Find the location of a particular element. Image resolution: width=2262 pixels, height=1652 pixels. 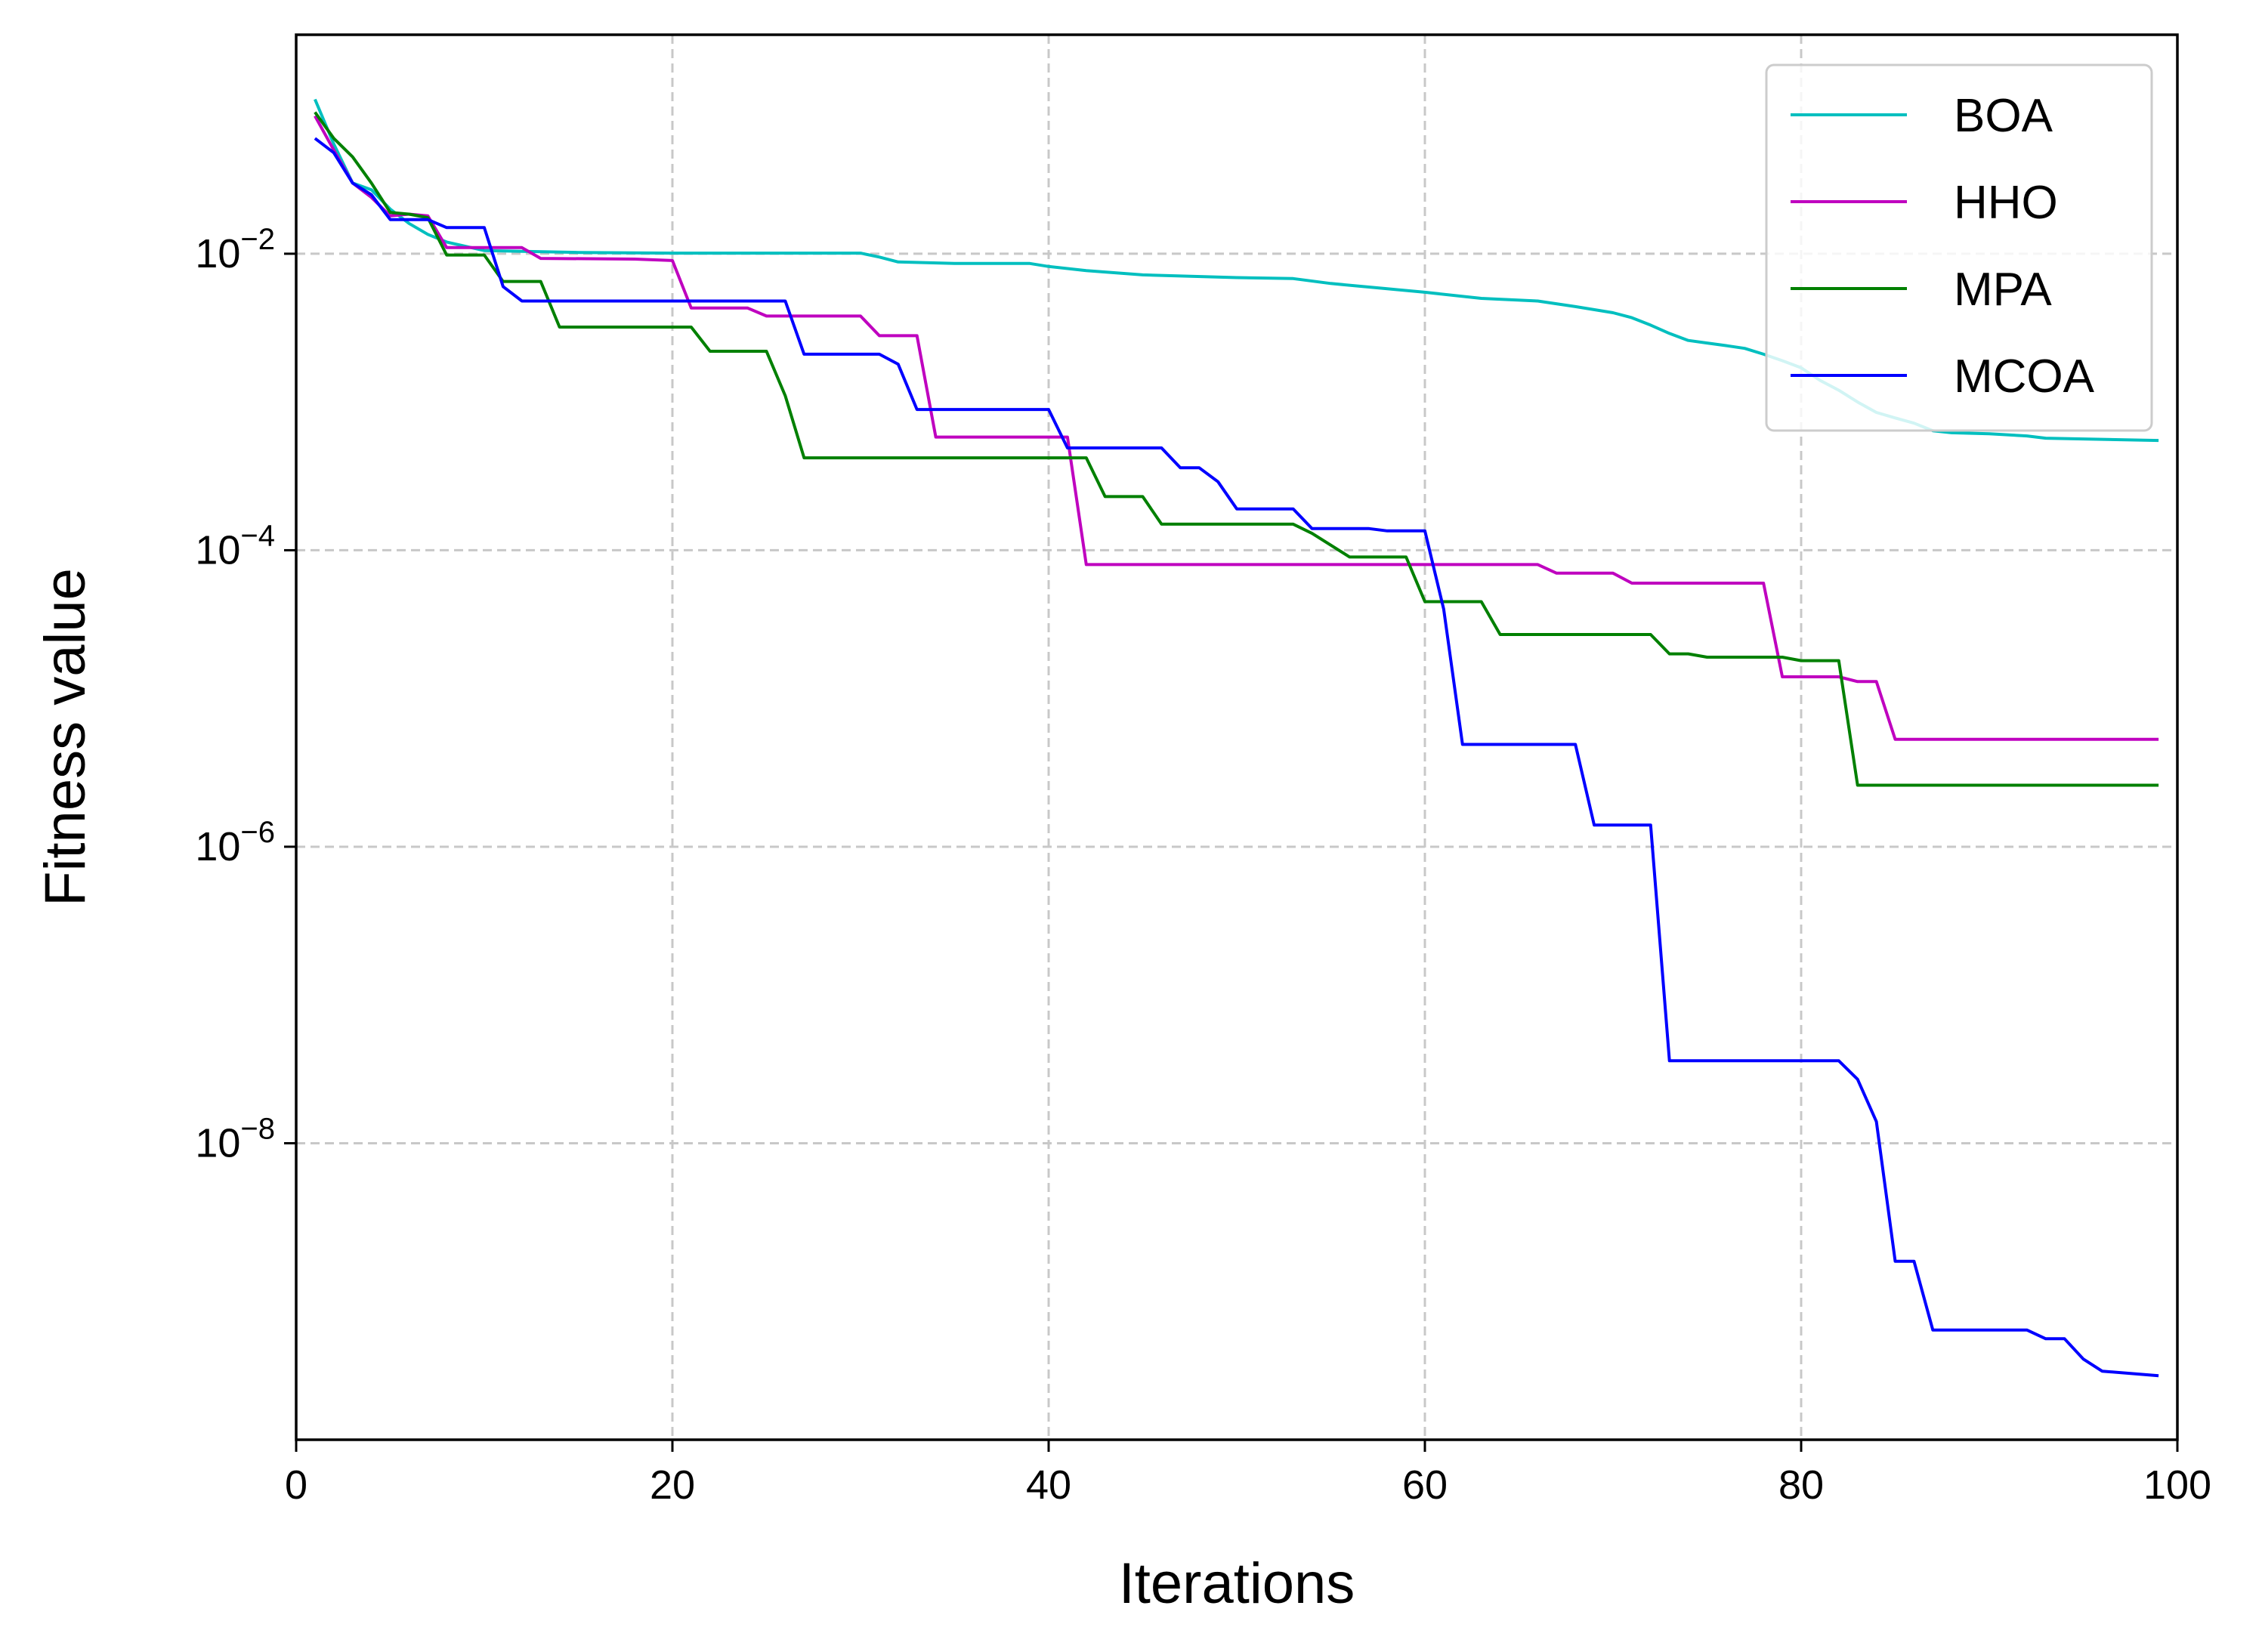

legend-box is located at coordinates (1959, 247).